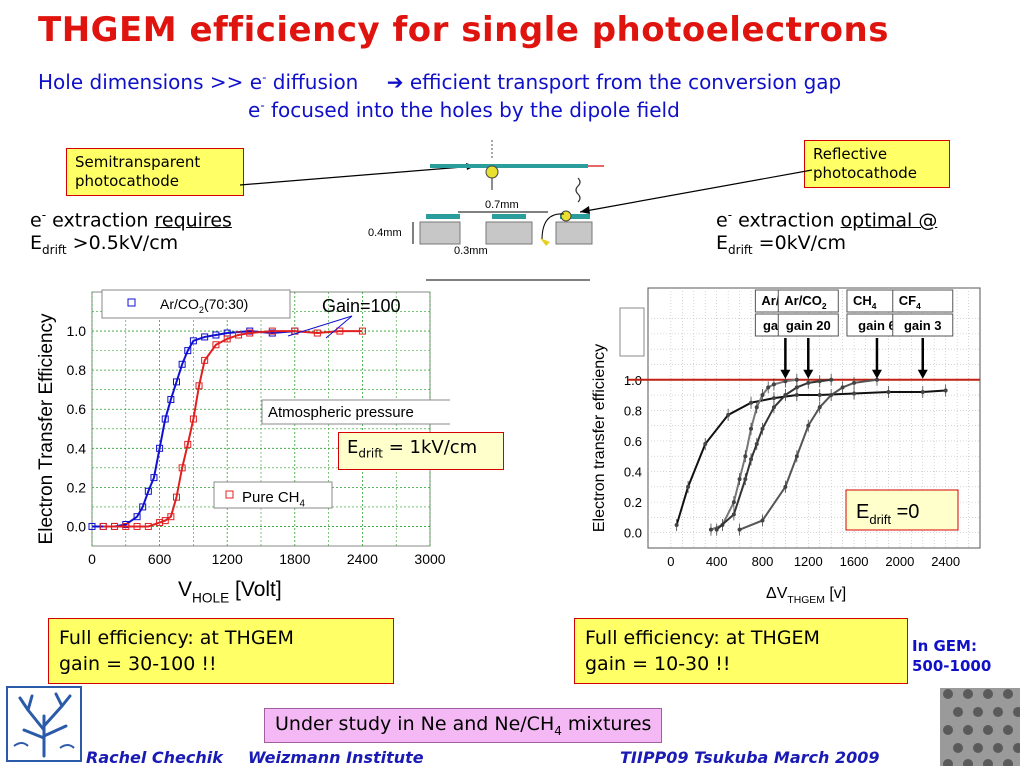 This screenshot has height=768, width=1024. I want to click on weizmann-logo, so click(44, 724).